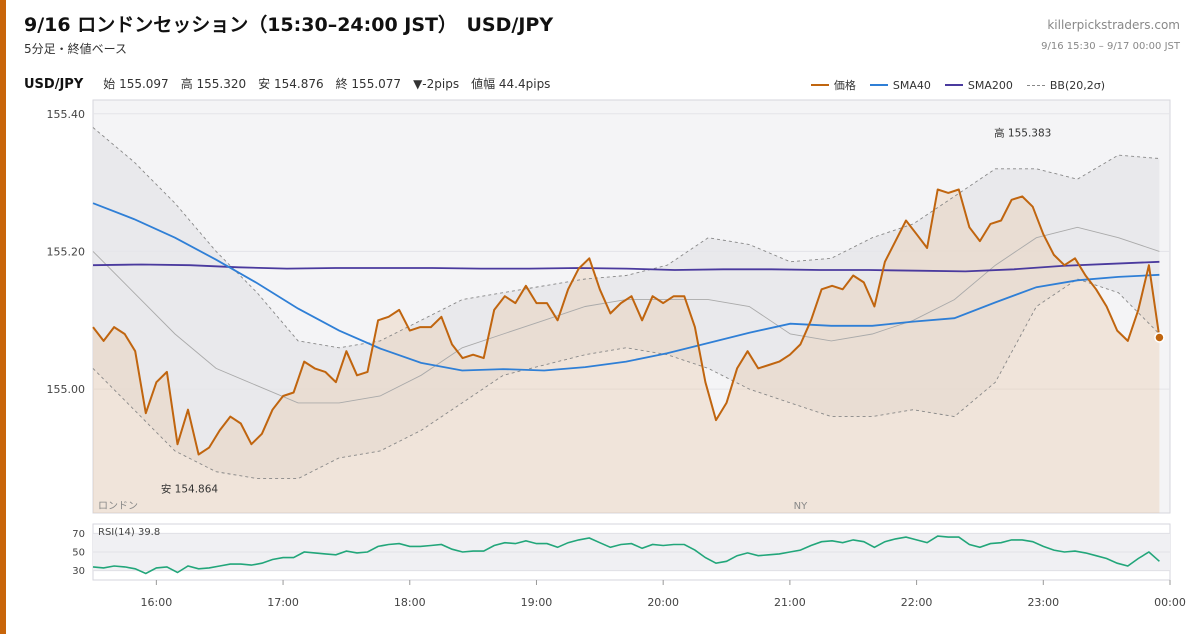 This screenshot has height=634, width=1200. I want to click on rsi-tick-label: 50, so click(78, 553).